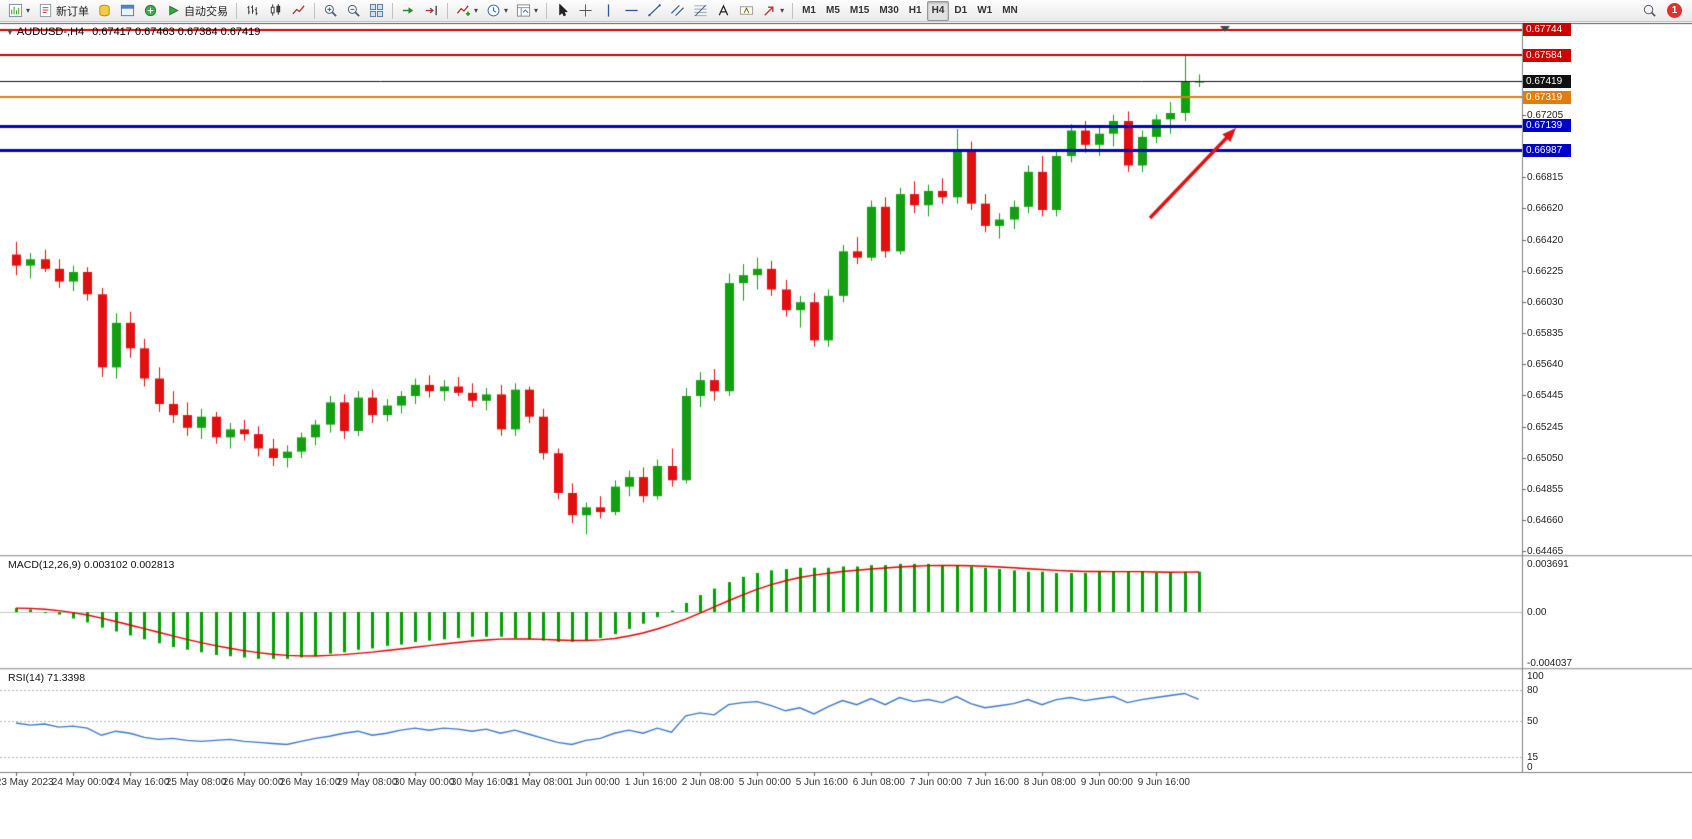  What do you see at coordinates (253, 782) in the screenshot?
I see `time-axis-label: 26 May 00:00` at bounding box center [253, 782].